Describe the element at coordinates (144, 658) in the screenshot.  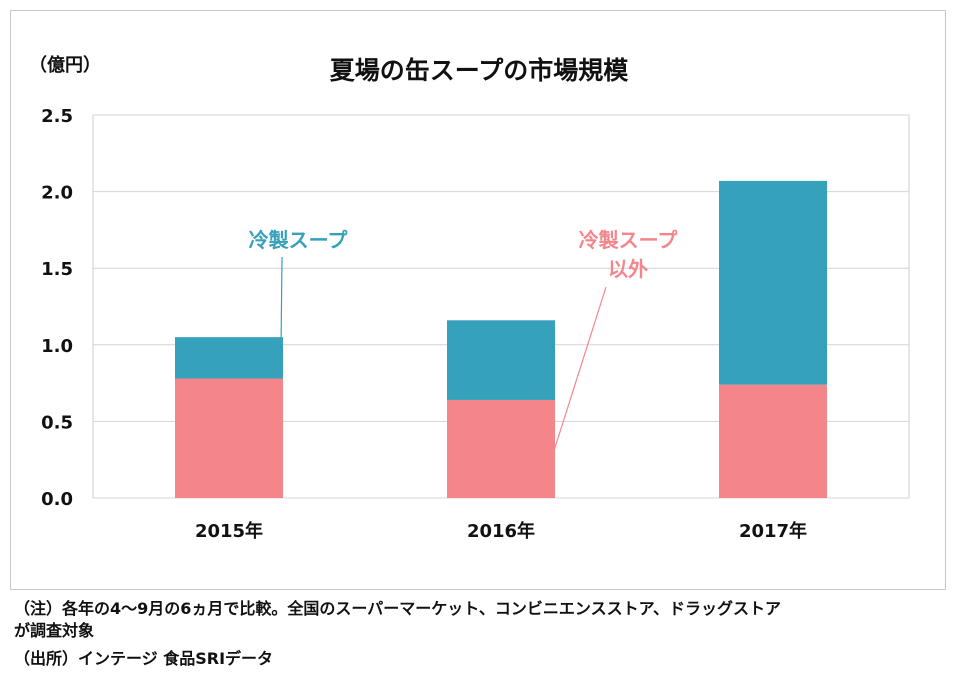
I see `source-note: （出所）インテージ 食品SRIデータ` at that location.